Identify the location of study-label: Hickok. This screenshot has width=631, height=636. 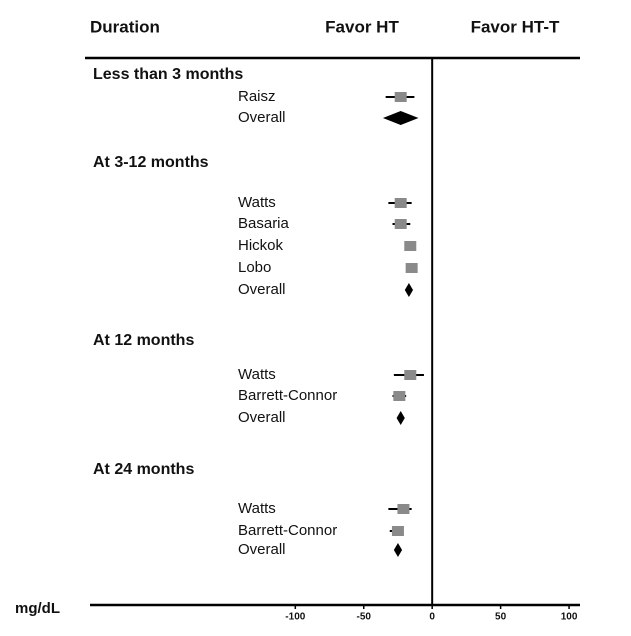
(261, 245).